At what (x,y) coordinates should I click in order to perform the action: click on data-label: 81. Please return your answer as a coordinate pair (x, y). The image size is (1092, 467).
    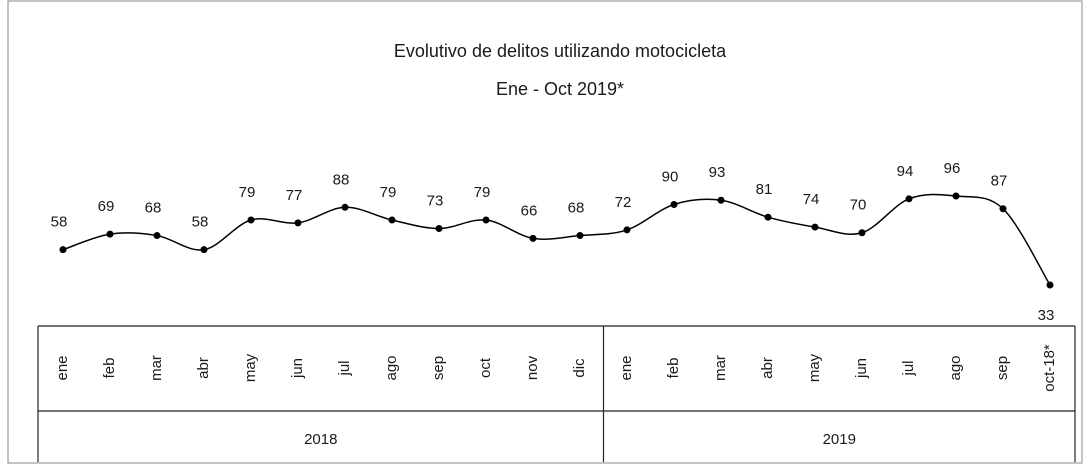
    Looking at the image, I should click on (764, 189).